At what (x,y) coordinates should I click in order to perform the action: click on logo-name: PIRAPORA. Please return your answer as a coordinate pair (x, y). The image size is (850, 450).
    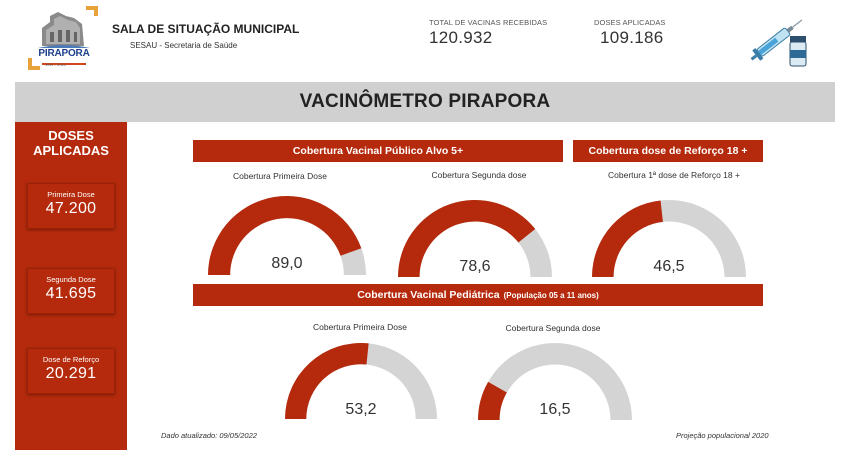
    Looking at the image, I should click on (64, 54).